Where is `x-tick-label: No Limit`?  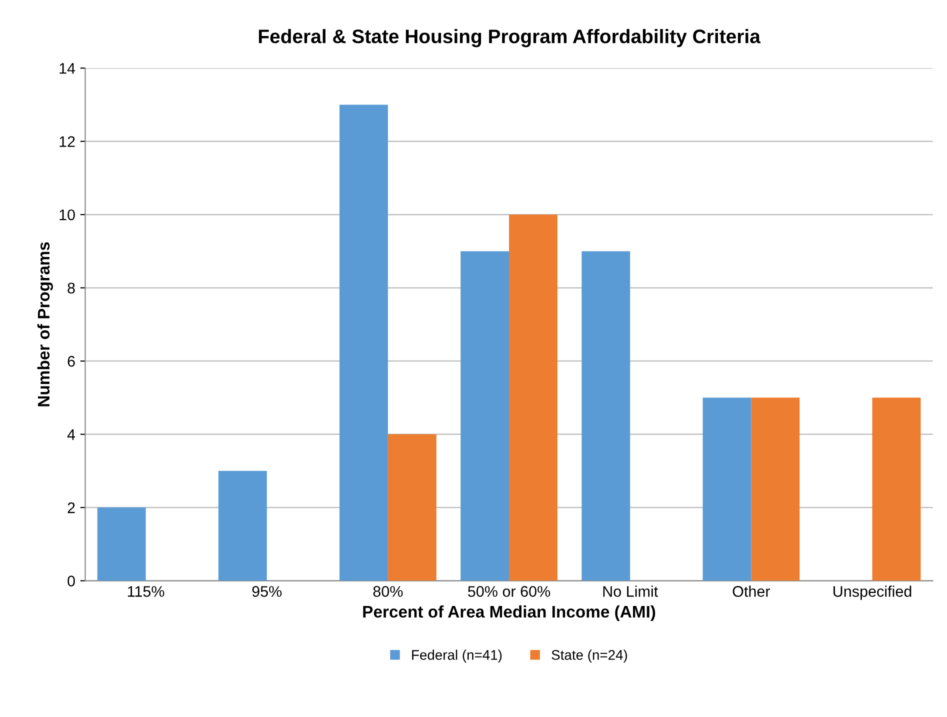
x-tick-label: No Limit is located at coordinates (630, 591).